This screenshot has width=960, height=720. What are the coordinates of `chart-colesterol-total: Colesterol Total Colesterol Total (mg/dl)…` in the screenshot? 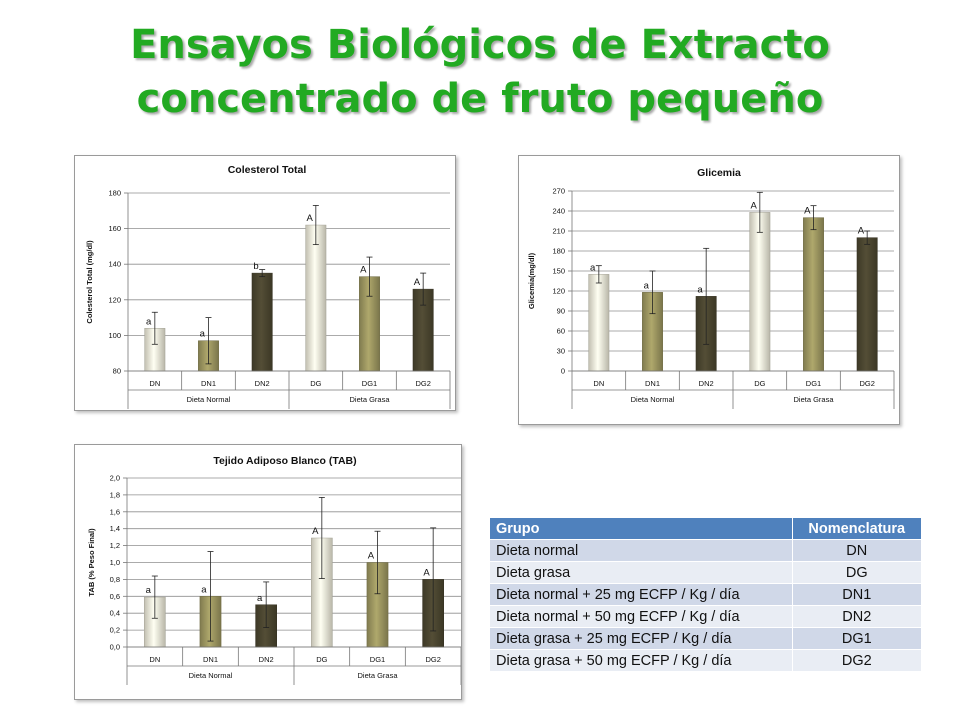 It's located at (265, 283).